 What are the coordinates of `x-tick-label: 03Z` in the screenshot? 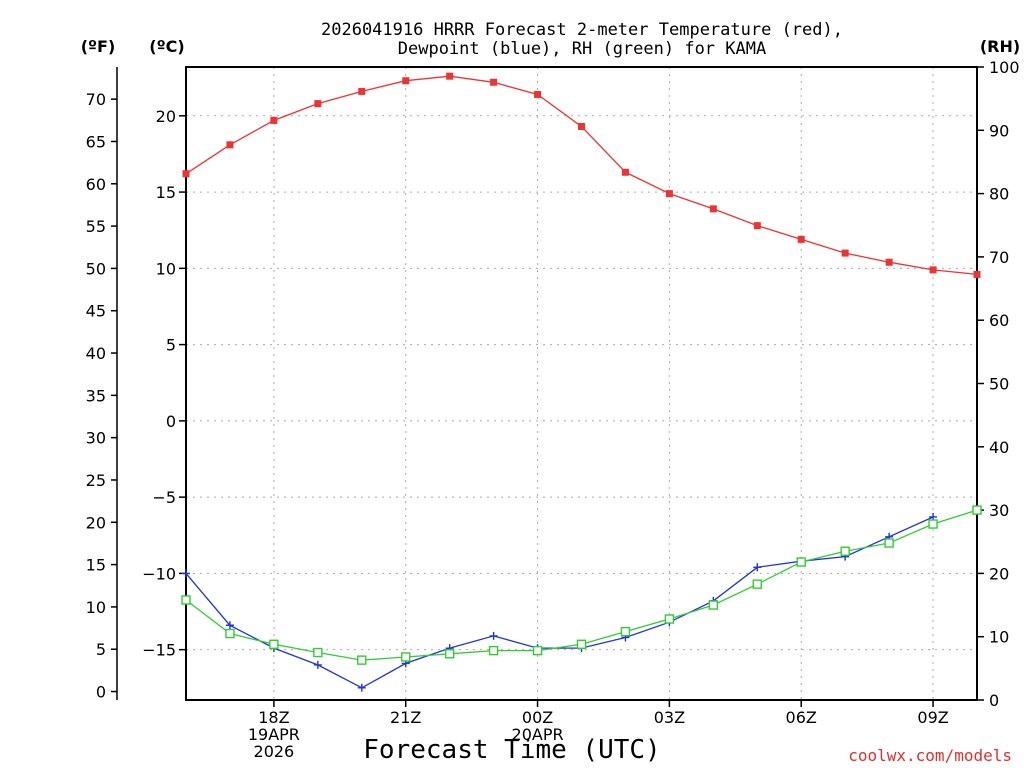 It's located at (669, 717).